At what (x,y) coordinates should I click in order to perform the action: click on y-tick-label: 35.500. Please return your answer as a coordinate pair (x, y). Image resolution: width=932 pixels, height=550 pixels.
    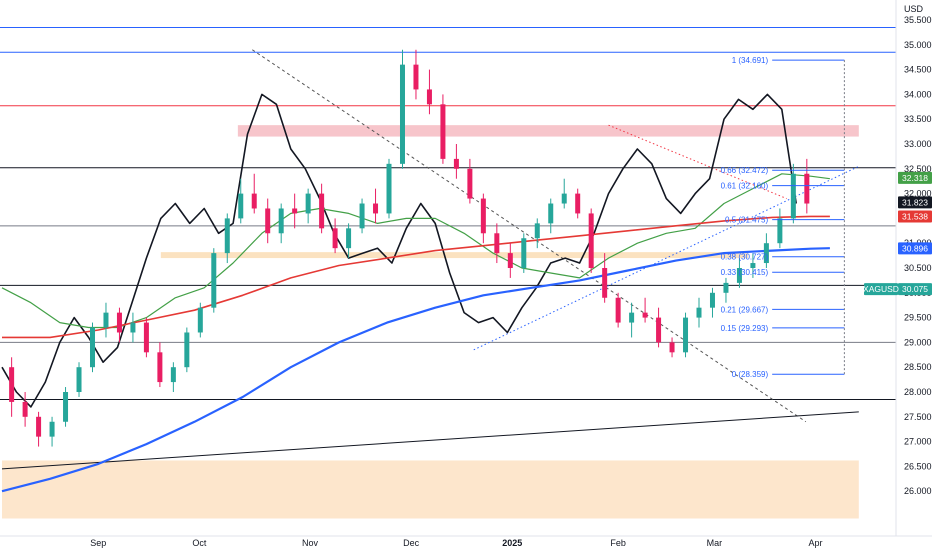
    Looking at the image, I should click on (918, 20).